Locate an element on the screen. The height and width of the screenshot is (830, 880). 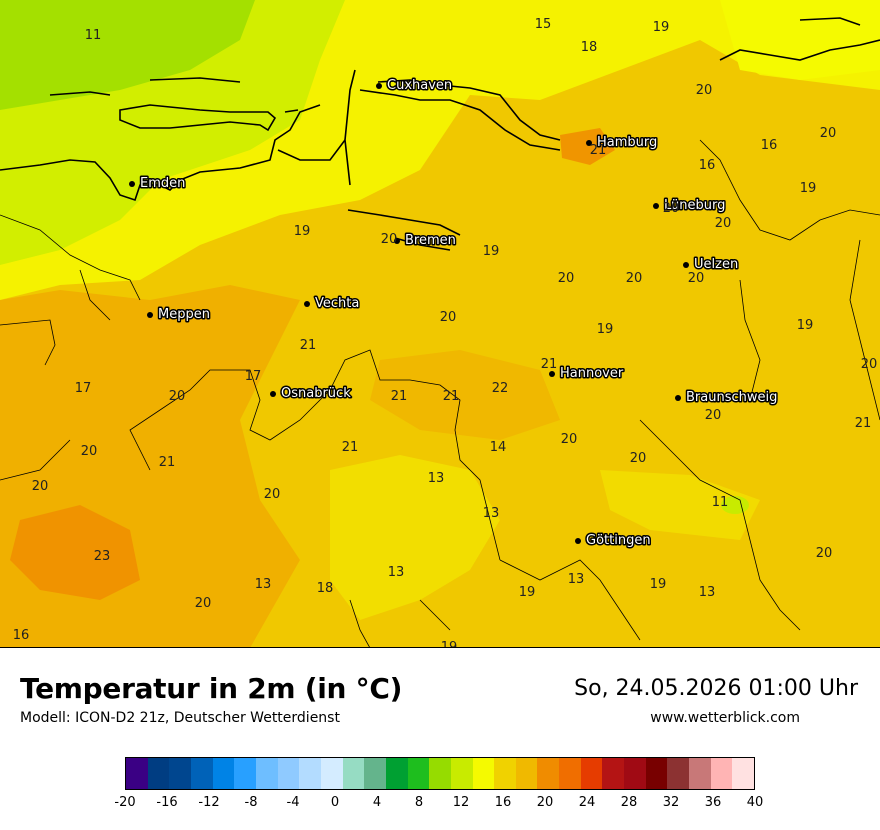
city-osnabrueck: Osnabrück is located at coordinates (311, 394).